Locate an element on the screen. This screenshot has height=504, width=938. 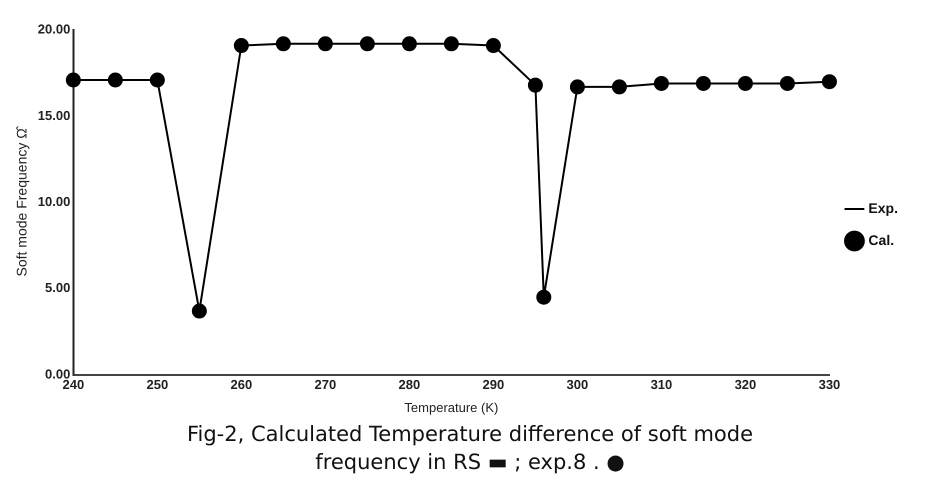
y-tick-label: 10.00 is located at coordinates (54, 201).